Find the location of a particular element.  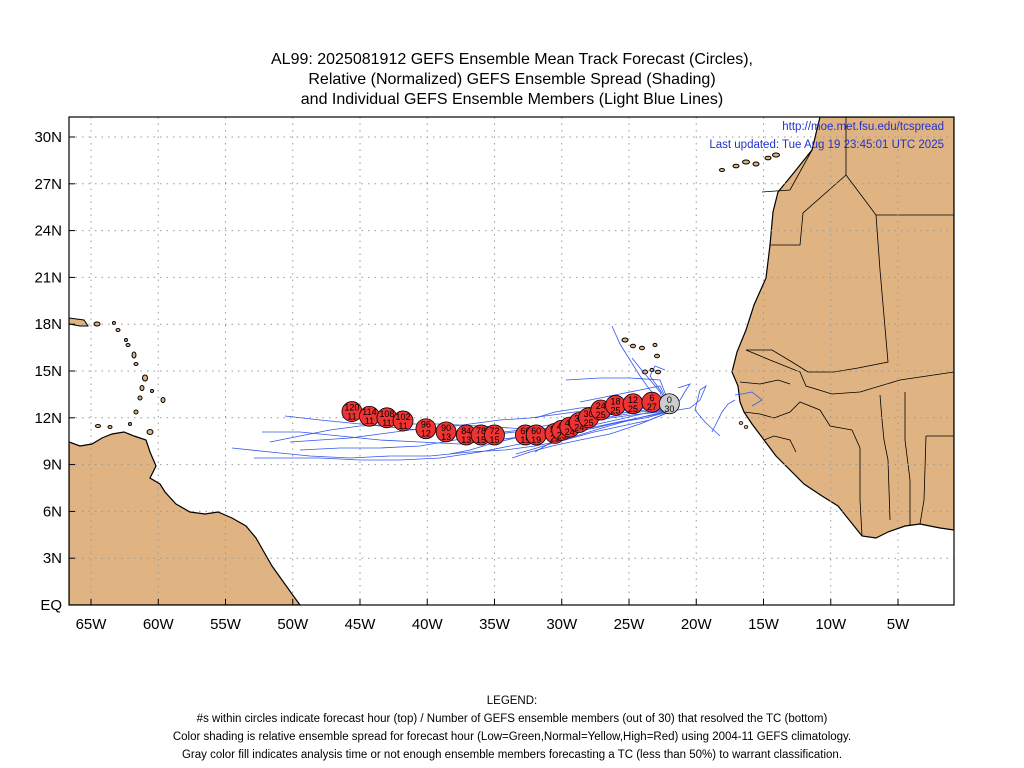

lat-tick-label: 18N is located at coordinates (48, 324).